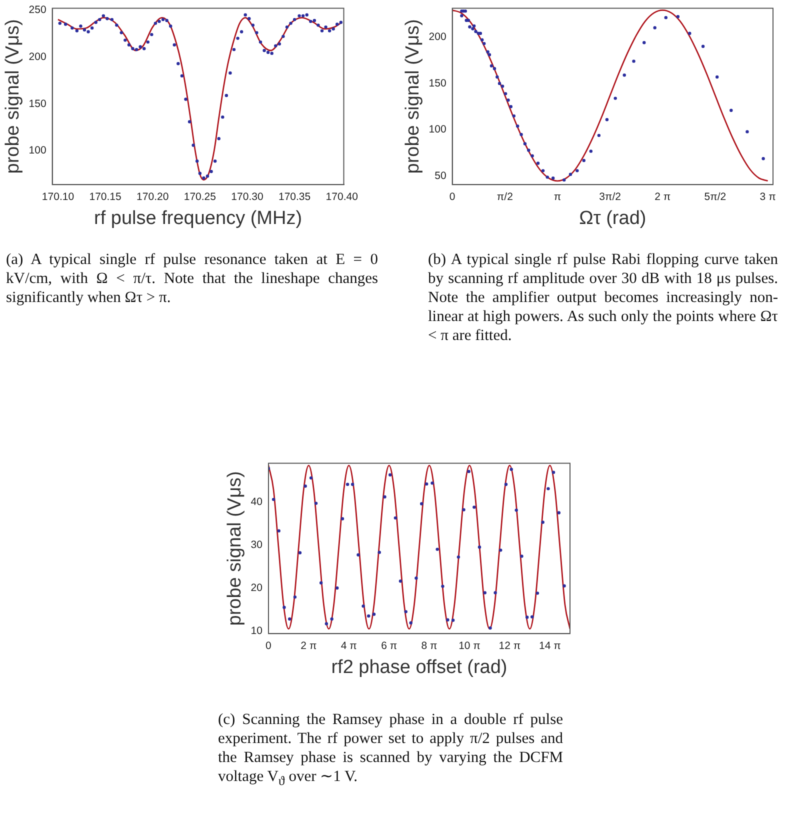 Image resolution: width=785 pixels, height=840 pixels. Describe the element at coordinates (440, 176) in the screenshot. I see `y-tick-label: 50` at that location.